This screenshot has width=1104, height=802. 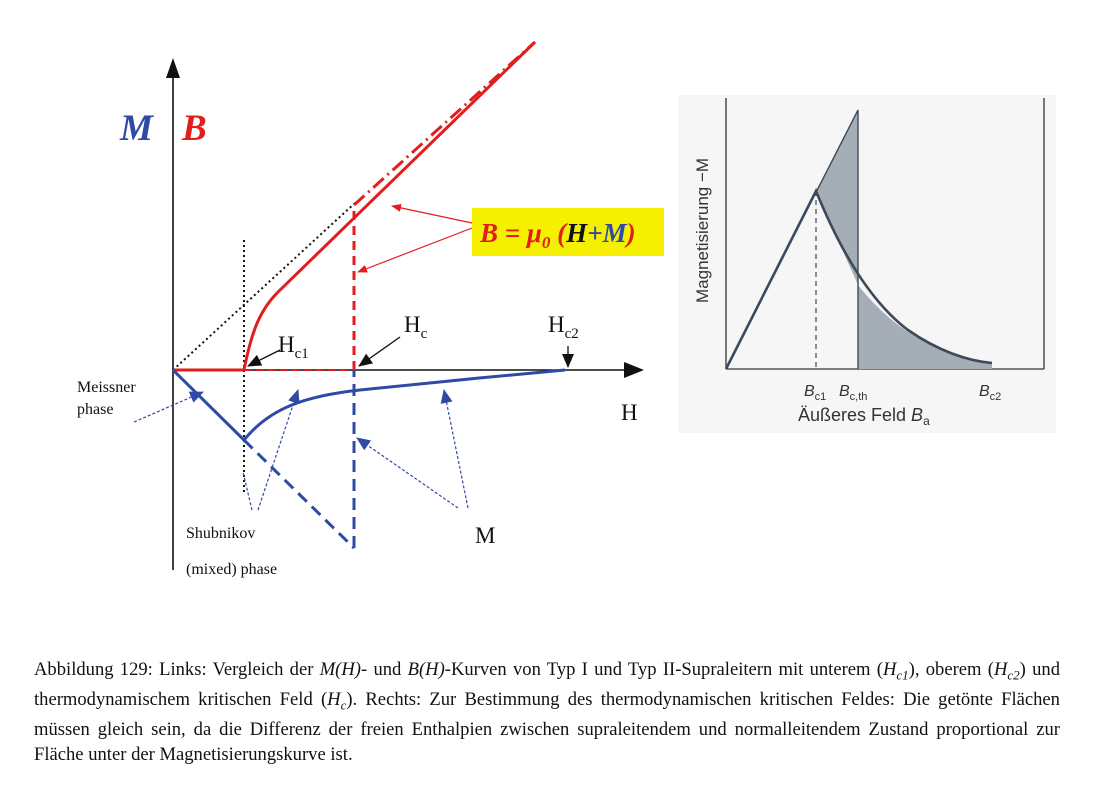 I want to click on b-curve-typeI-dashdot, so click(x=444, y=123).